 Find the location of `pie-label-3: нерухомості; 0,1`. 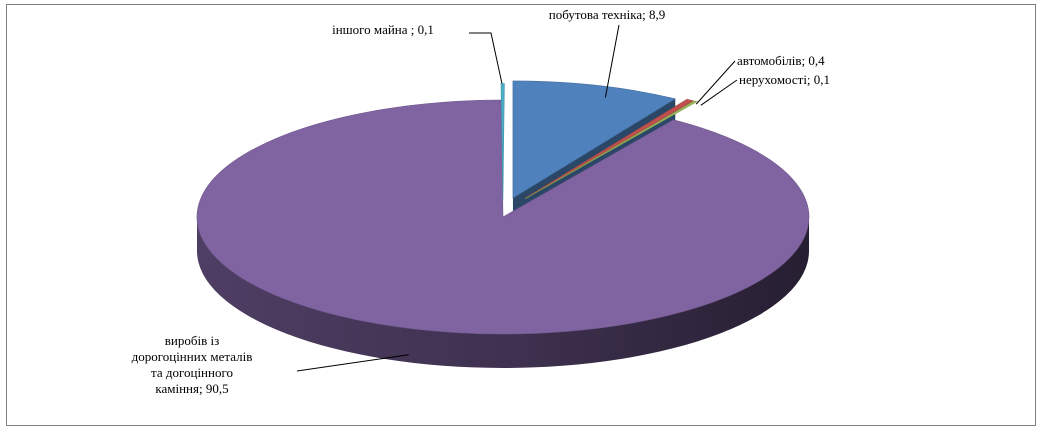

pie-label-3: нерухомості; 0,1 is located at coordinates (784, 79).